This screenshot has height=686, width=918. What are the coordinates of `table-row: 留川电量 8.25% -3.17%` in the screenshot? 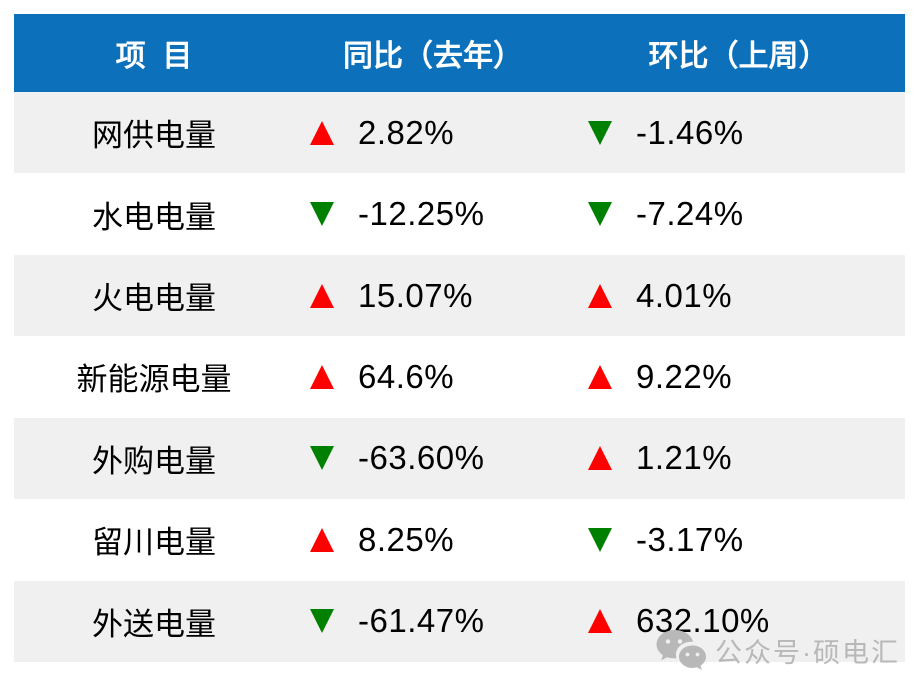 It's located at (459, 540).